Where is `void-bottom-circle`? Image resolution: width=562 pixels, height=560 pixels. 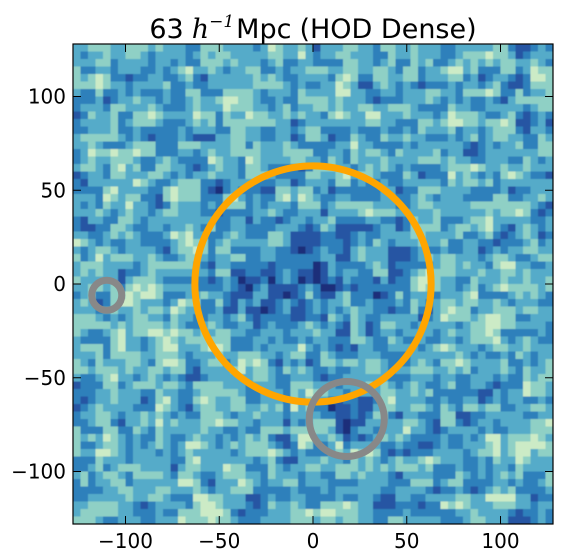 void-bottom-circle is located at coordinates (346, 419).